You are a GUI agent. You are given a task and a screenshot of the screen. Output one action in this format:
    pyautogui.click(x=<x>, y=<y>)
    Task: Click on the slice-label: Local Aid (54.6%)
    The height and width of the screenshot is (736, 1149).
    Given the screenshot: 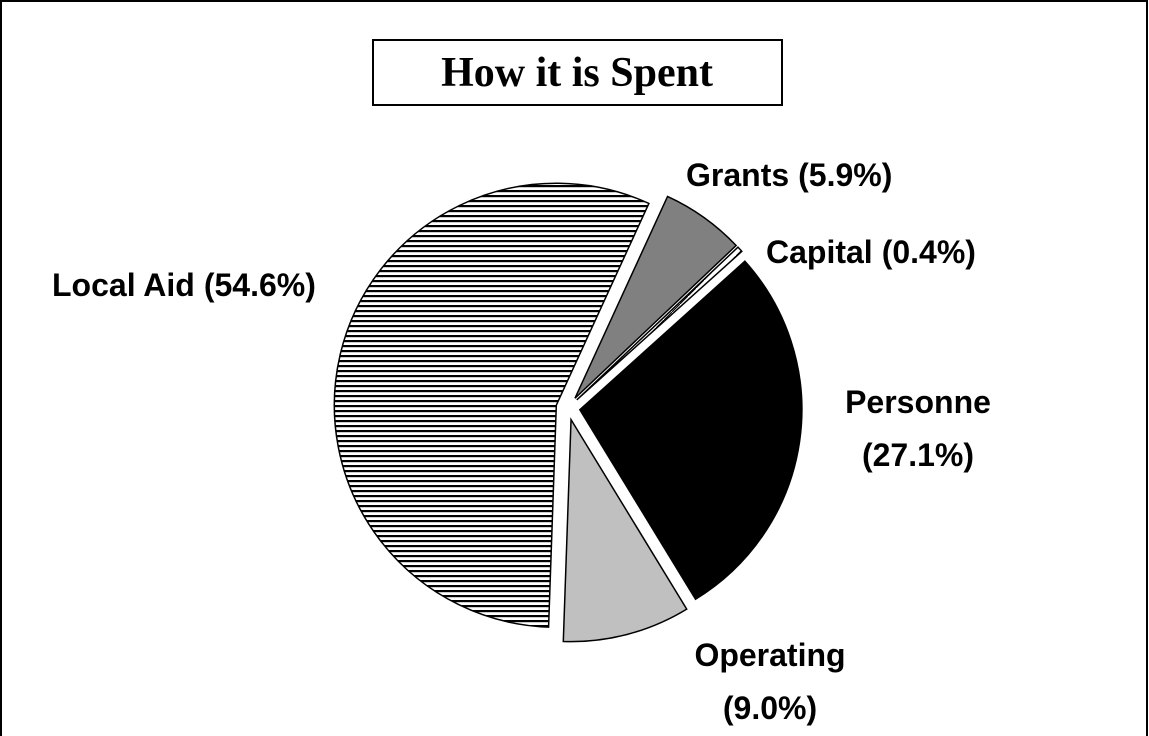 What is the action you would take?
    pyautogui.click(x=184, y=285)
    